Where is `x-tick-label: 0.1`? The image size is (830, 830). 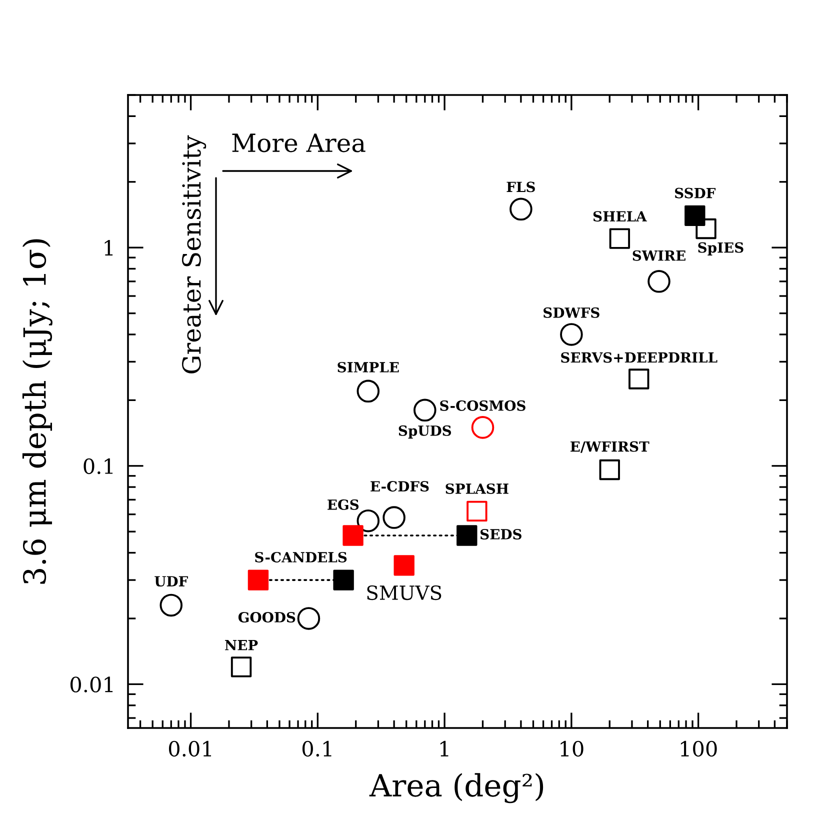
x-tick-label: 0.1 is located at coordinates (317, 748).